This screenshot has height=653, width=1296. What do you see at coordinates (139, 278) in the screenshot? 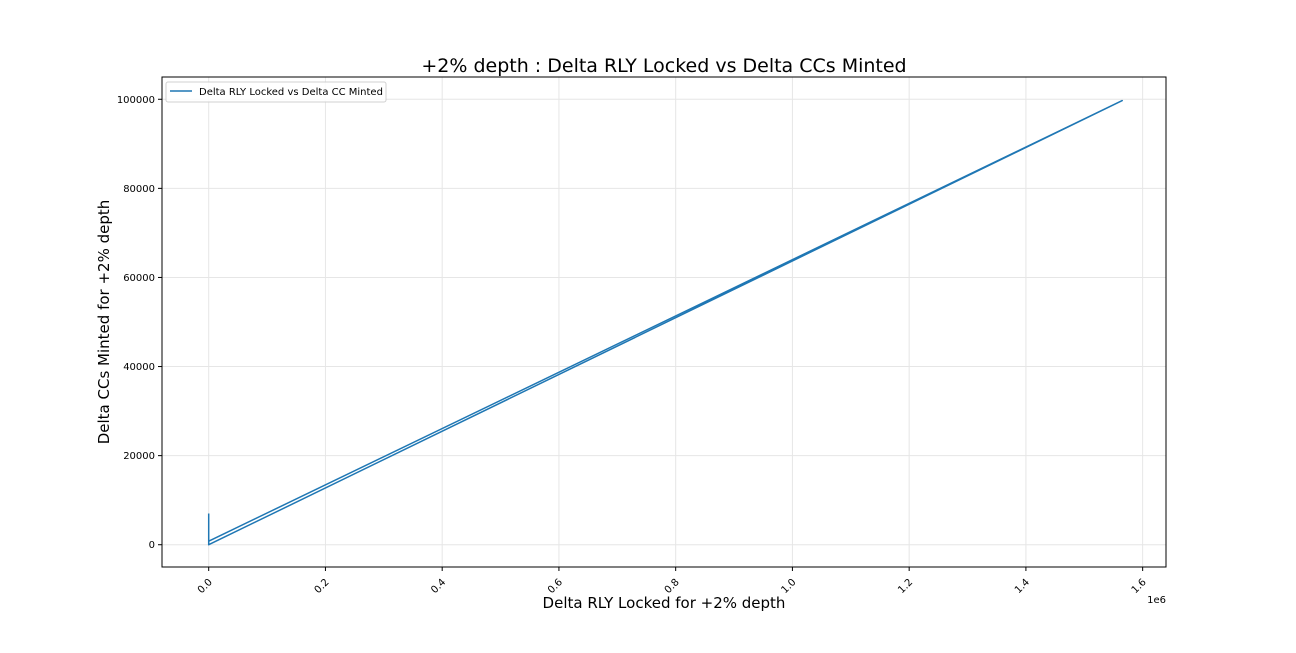
I see `y-tick-label: 60000` at bounding box center [139, 278].